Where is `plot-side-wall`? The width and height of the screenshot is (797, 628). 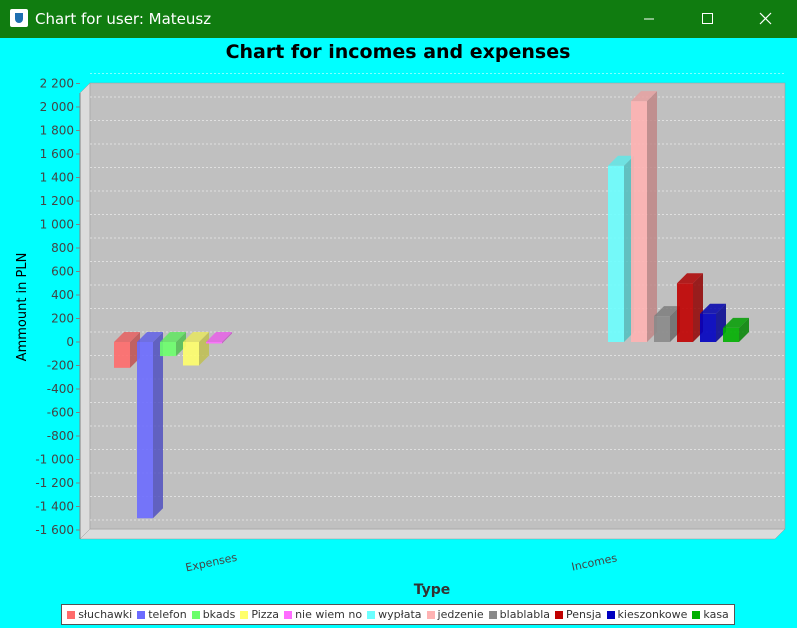 plot-side-wall is located at coordinates (85, 311).